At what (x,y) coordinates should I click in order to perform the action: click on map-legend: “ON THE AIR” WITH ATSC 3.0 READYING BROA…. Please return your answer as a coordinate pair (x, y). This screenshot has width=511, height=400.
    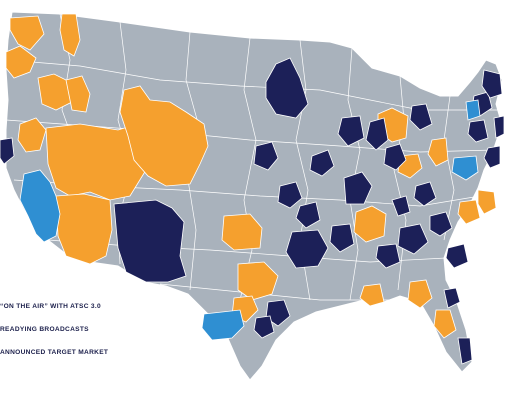
    Looking at the image, I should click on (75, 334).